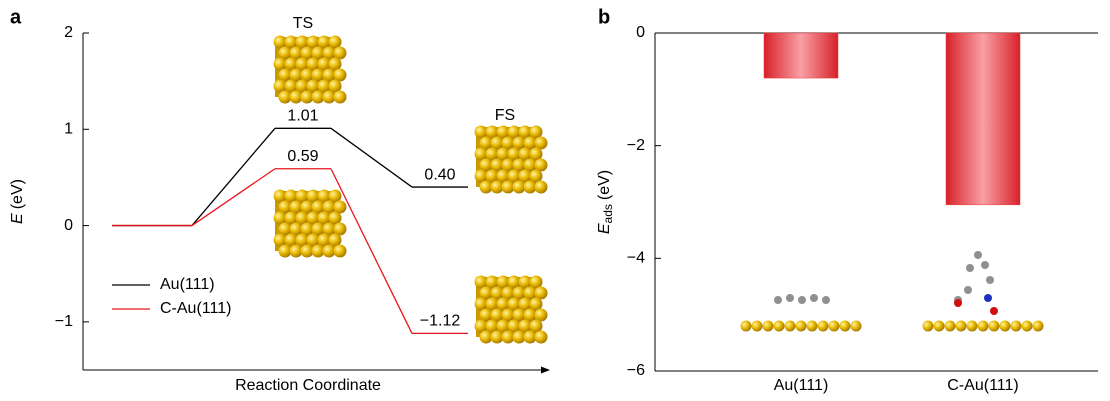 Image resolution: width=1110 pixels, height=401 pixels. I want to click on y-tick-label: −2, so click(636, 145).